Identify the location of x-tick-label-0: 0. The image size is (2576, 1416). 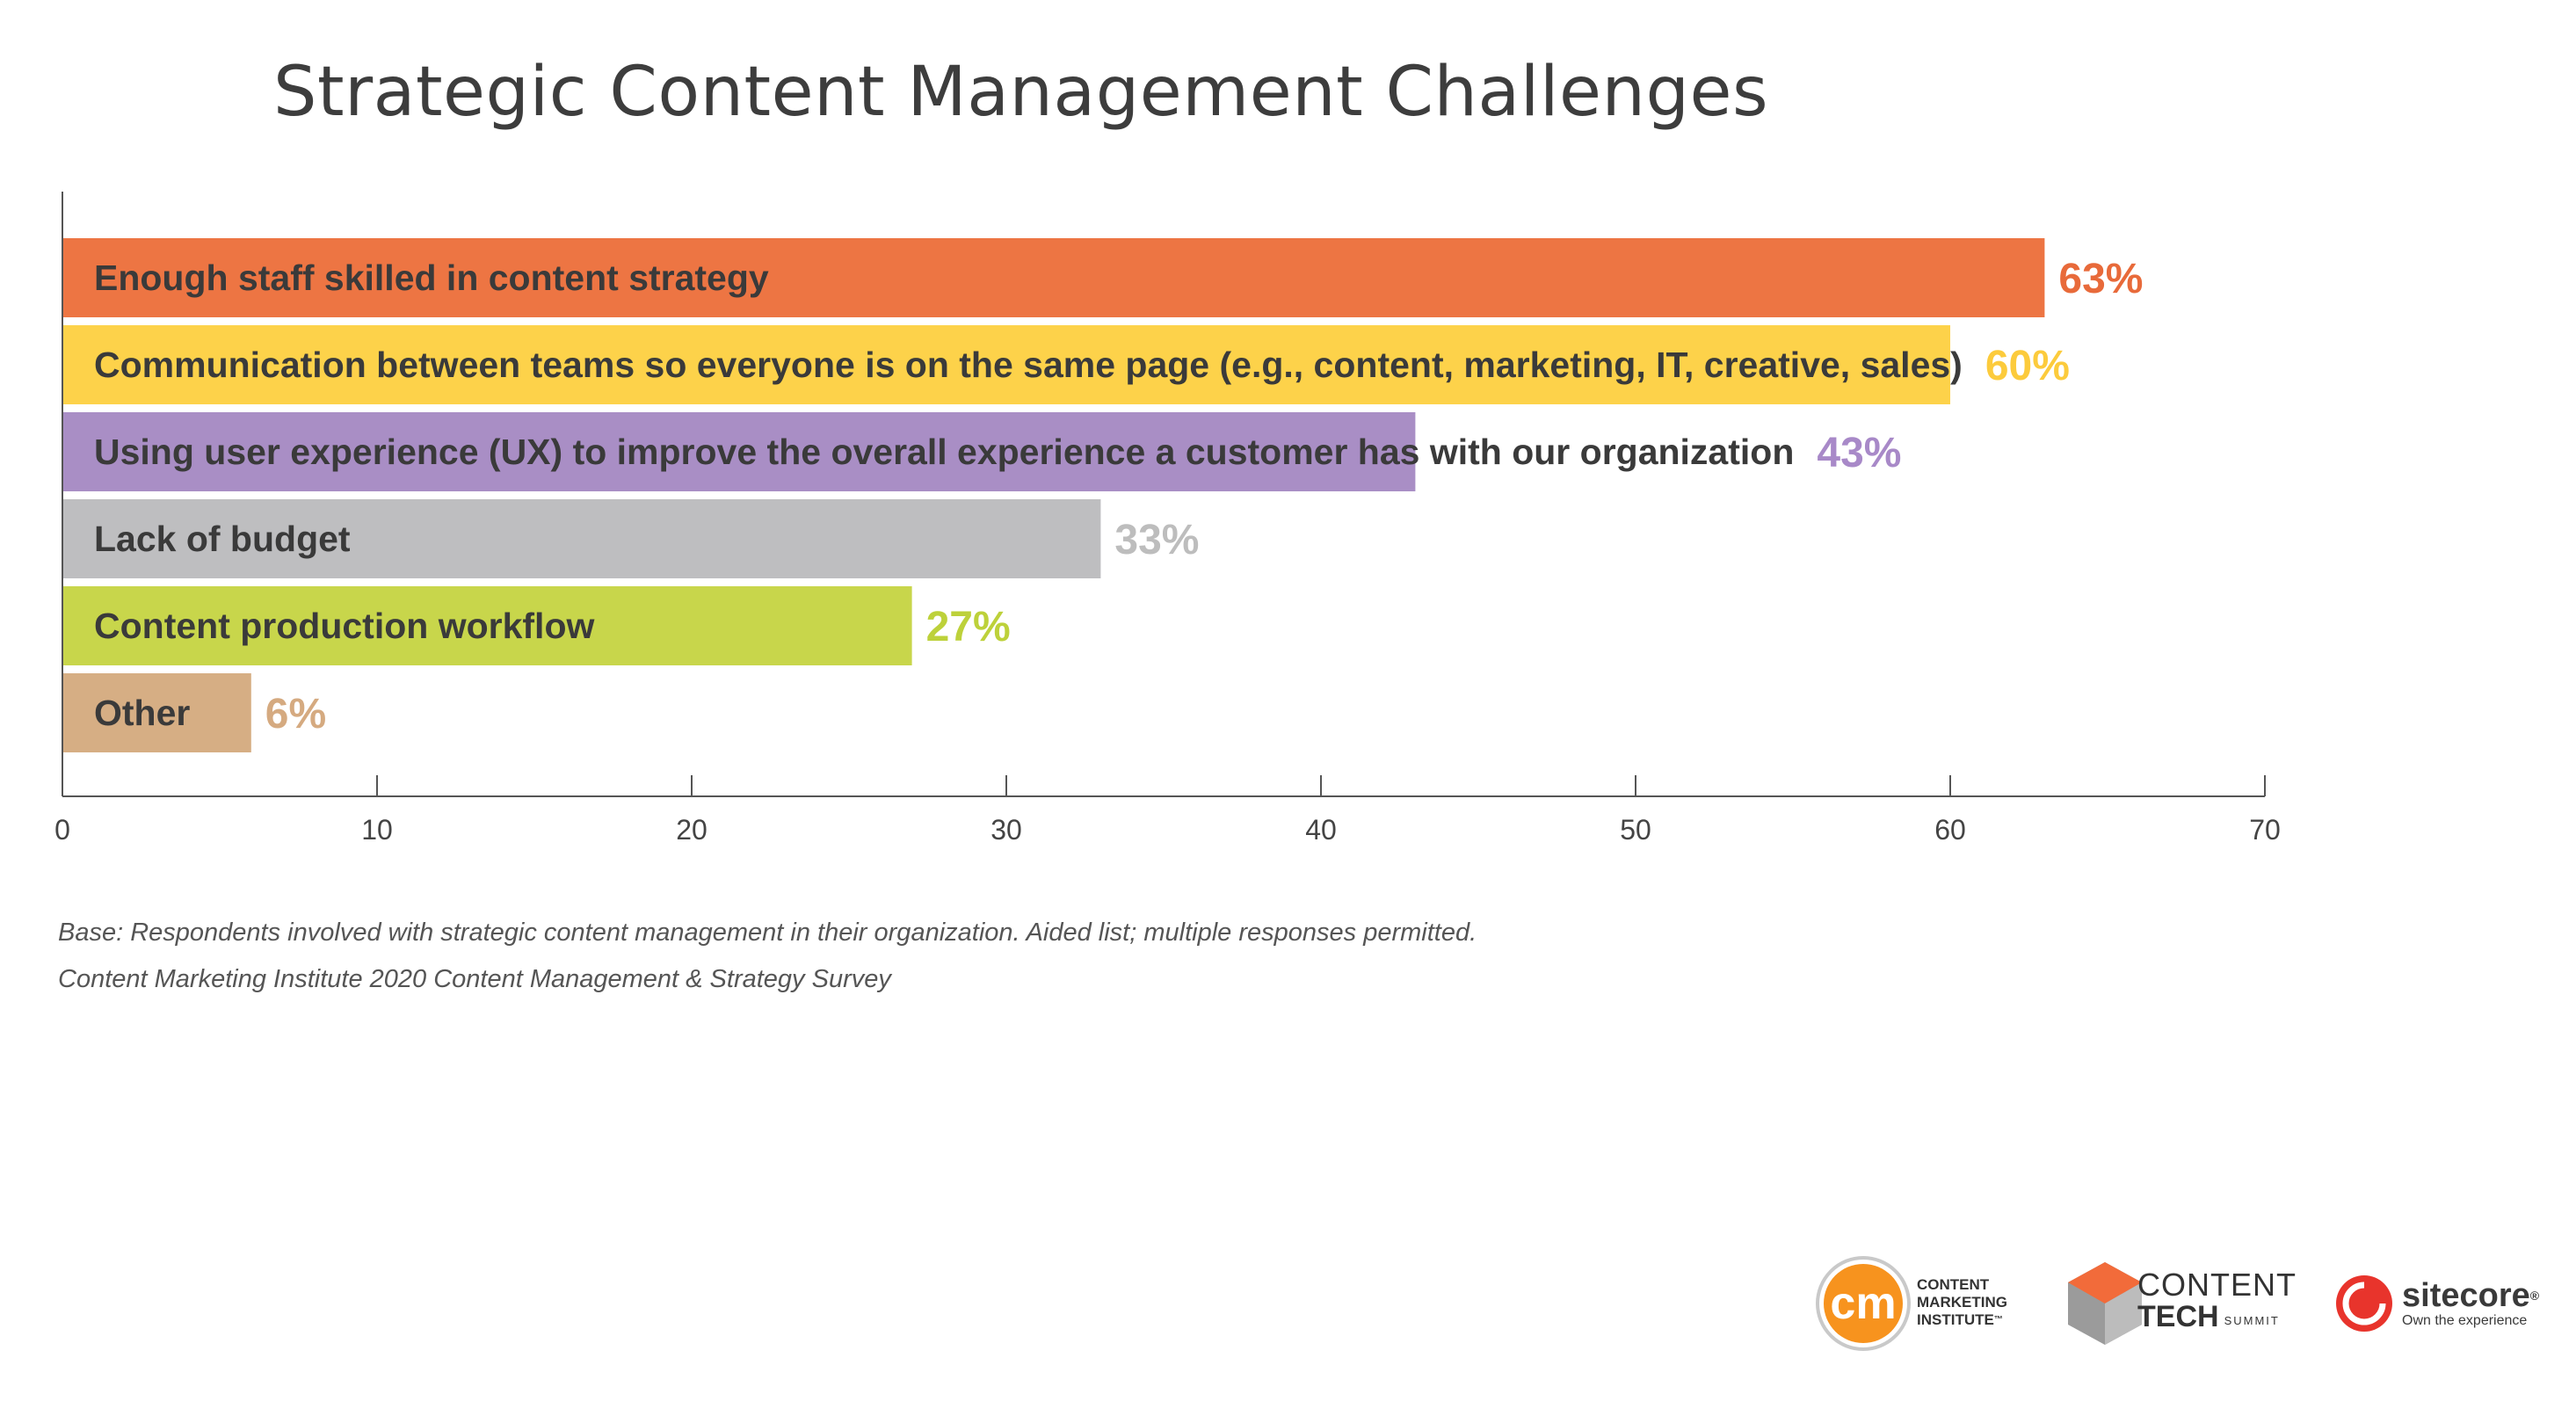
(62, 830).